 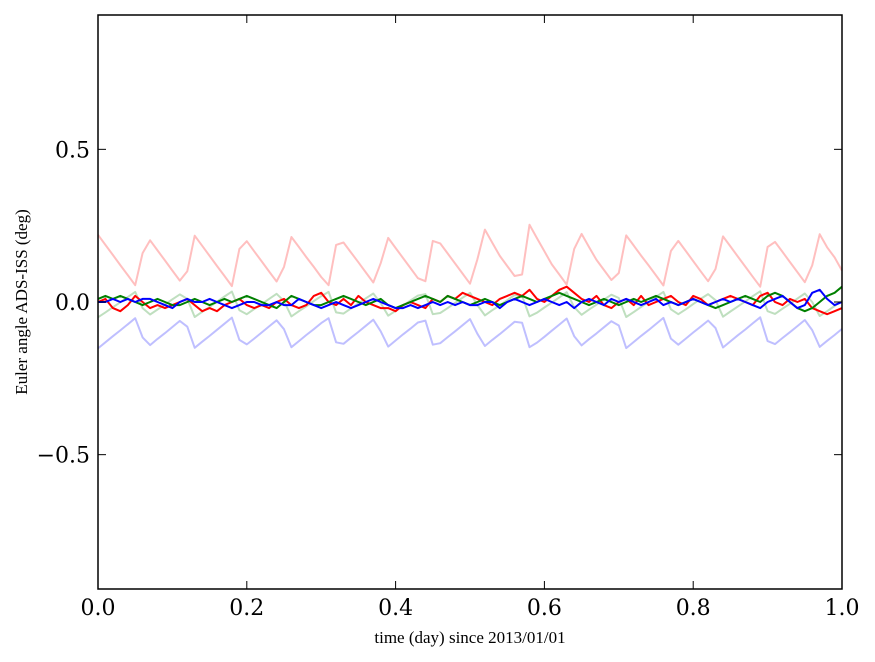 I want to click on x-tick-label: 0.2, so click(x=246, y=608).